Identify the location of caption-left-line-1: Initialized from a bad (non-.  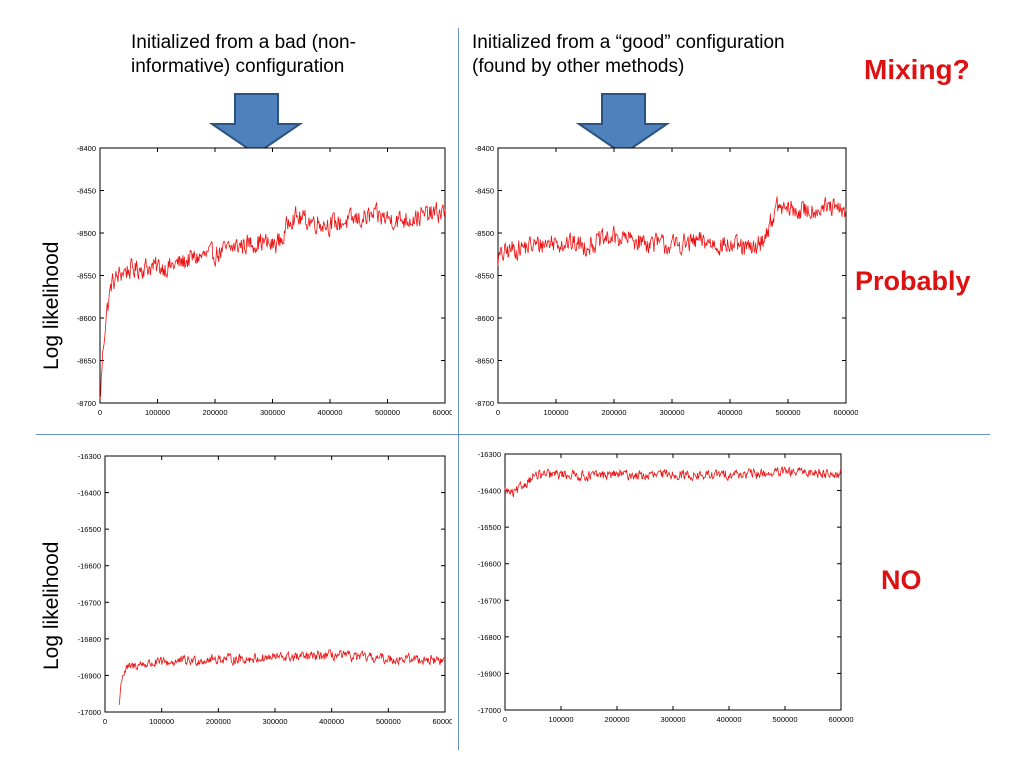
(243, 42).